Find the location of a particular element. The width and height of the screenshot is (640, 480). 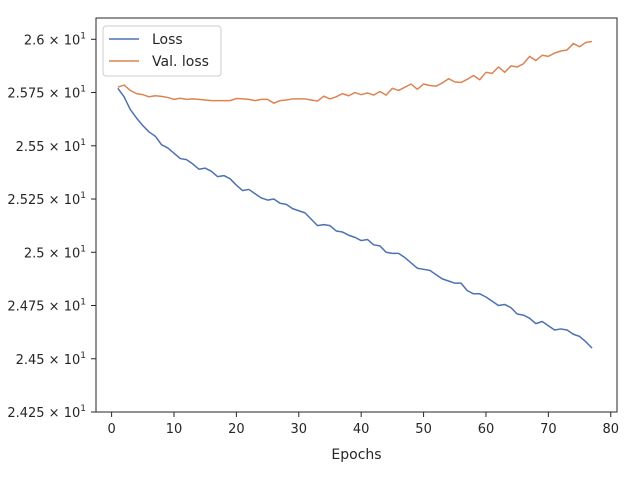

y-tick-label: 2.575 × 10¹ is located at coordinates (46, 93).